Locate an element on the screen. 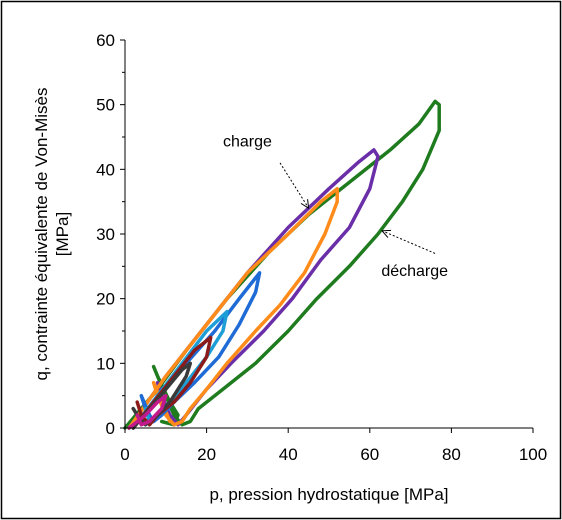  y-tick-label: 20 is located at coordinates (105, 299).